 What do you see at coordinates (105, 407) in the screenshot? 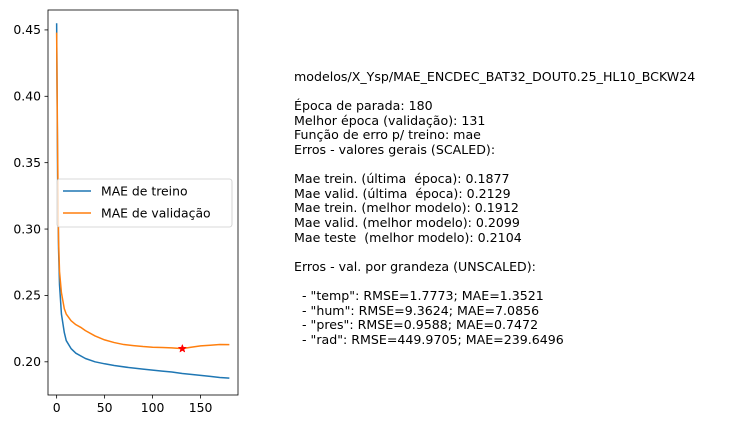
I see `x-tick-label: 50` at bounding box center [105, 407].